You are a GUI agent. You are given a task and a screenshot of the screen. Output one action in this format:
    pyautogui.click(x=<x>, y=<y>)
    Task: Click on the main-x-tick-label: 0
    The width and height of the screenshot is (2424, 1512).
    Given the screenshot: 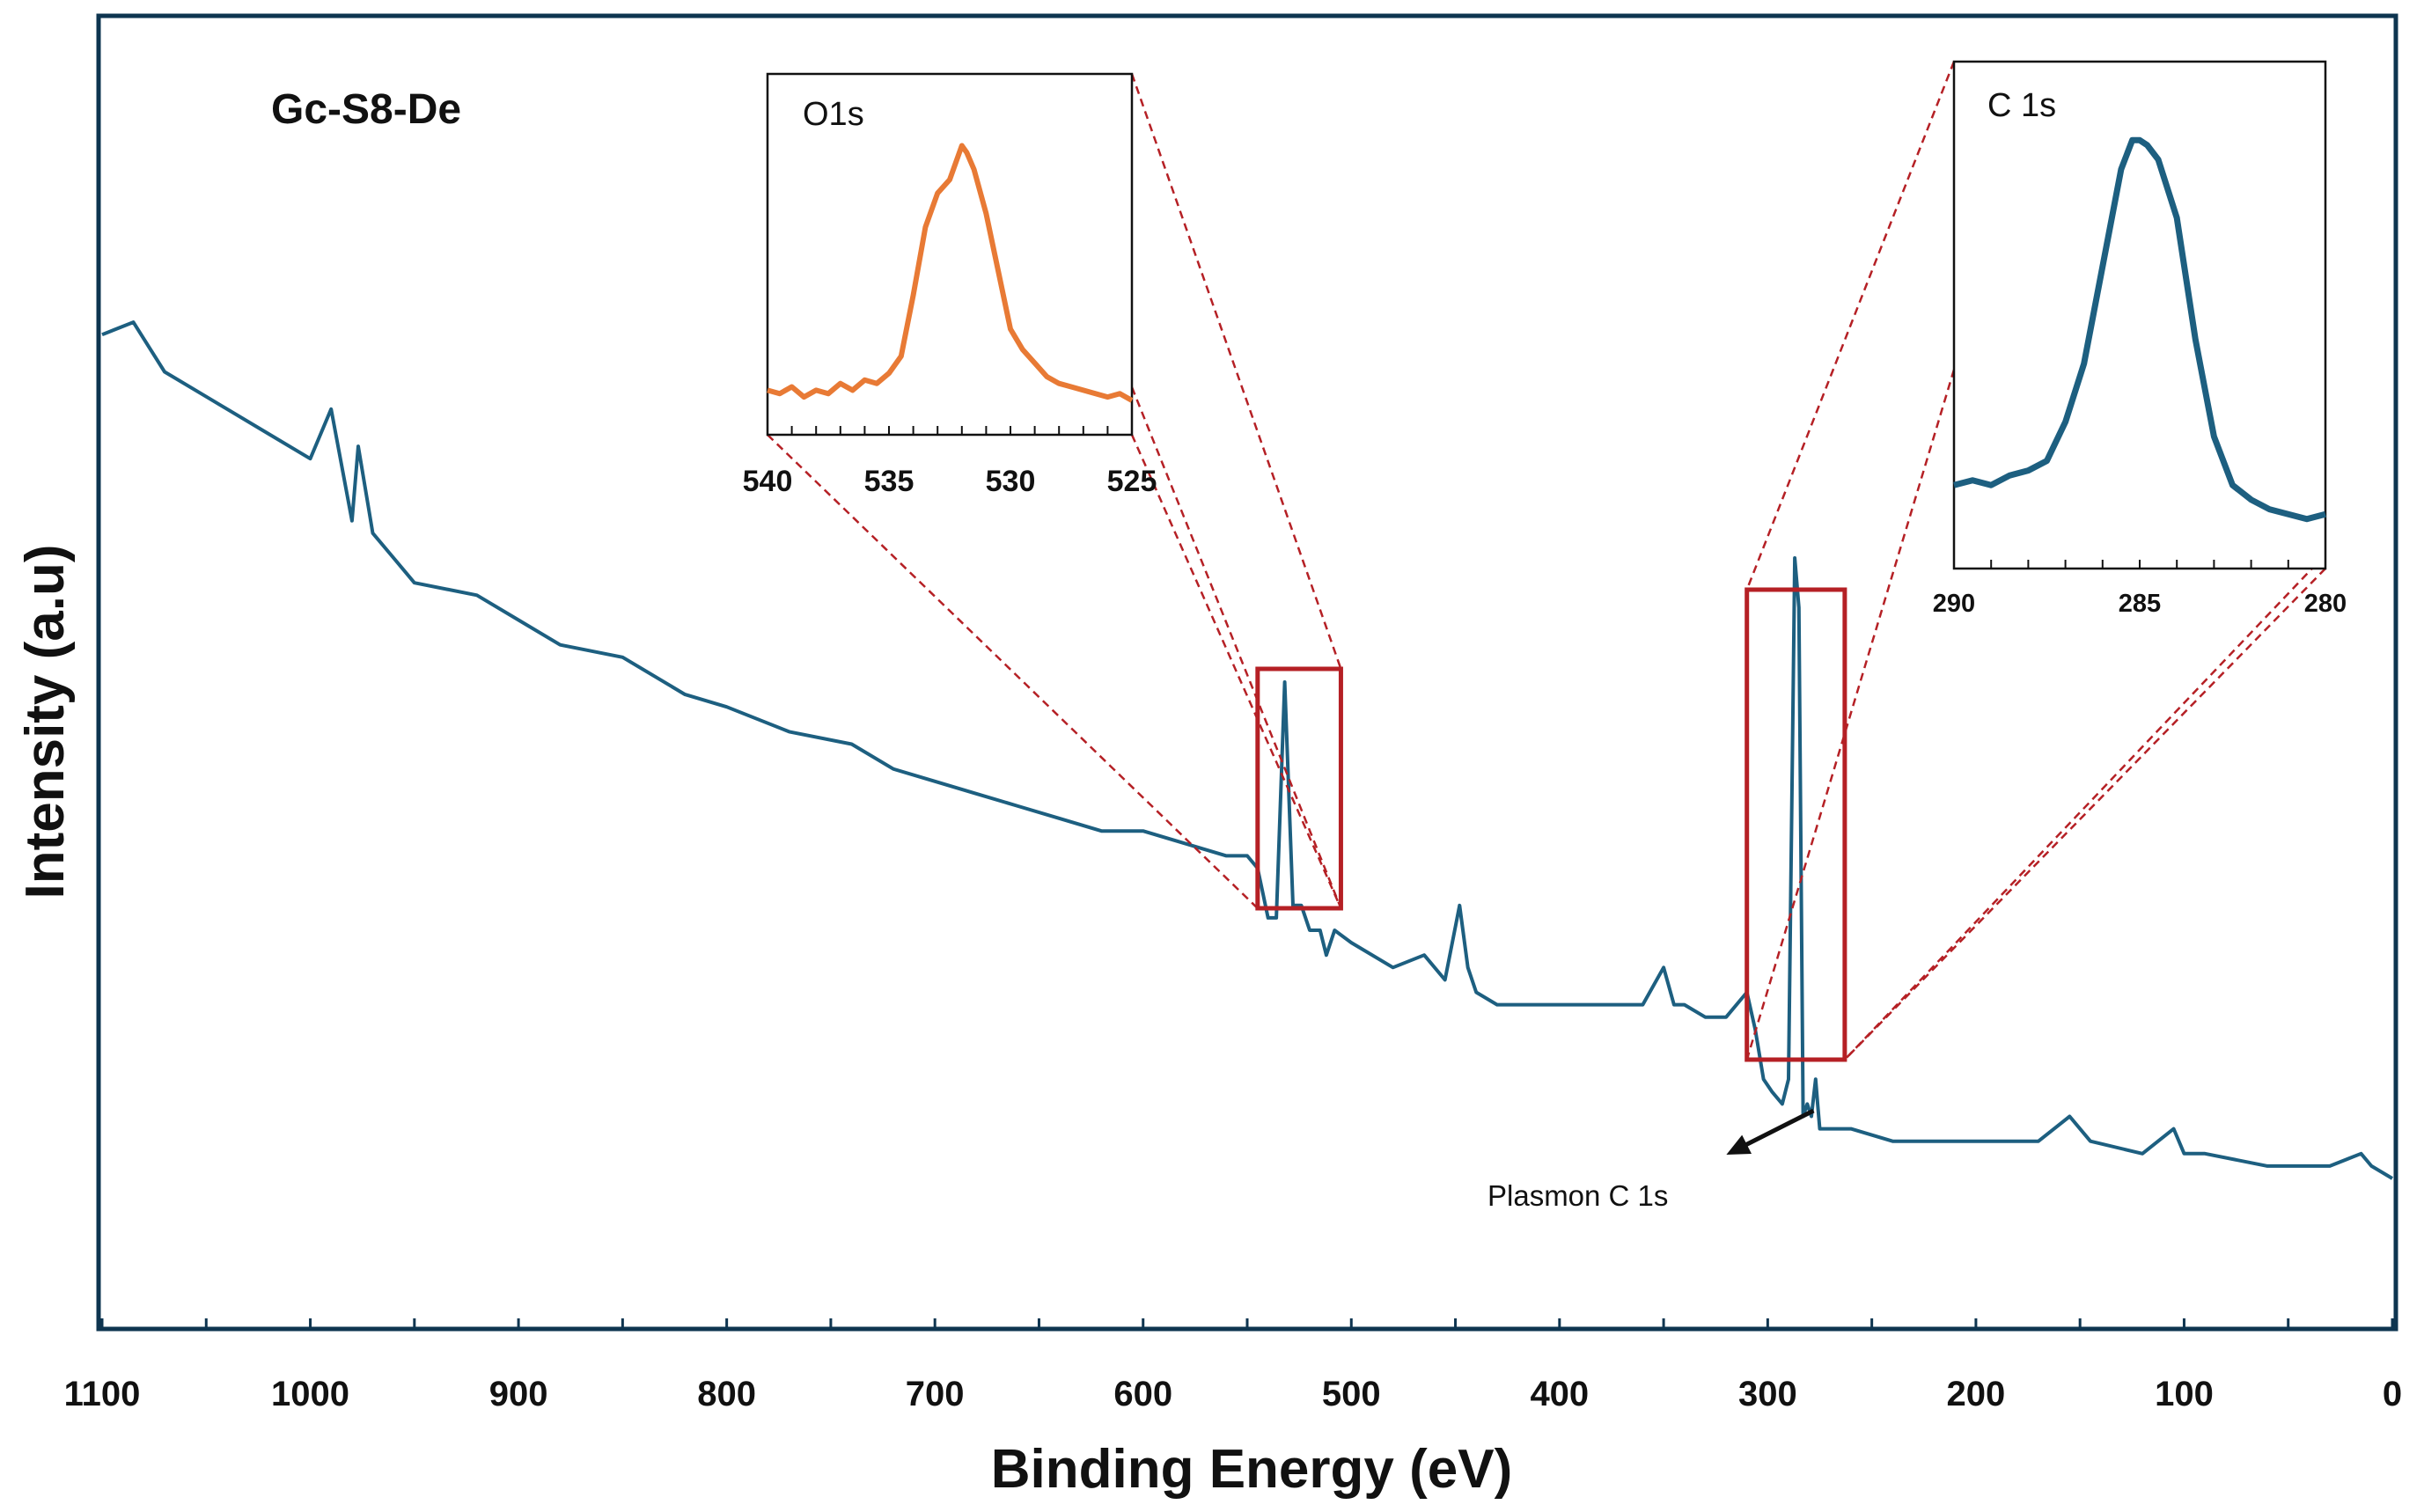 What is the action you would take?
    pyautogui.click(x=2392, y=1394)
    